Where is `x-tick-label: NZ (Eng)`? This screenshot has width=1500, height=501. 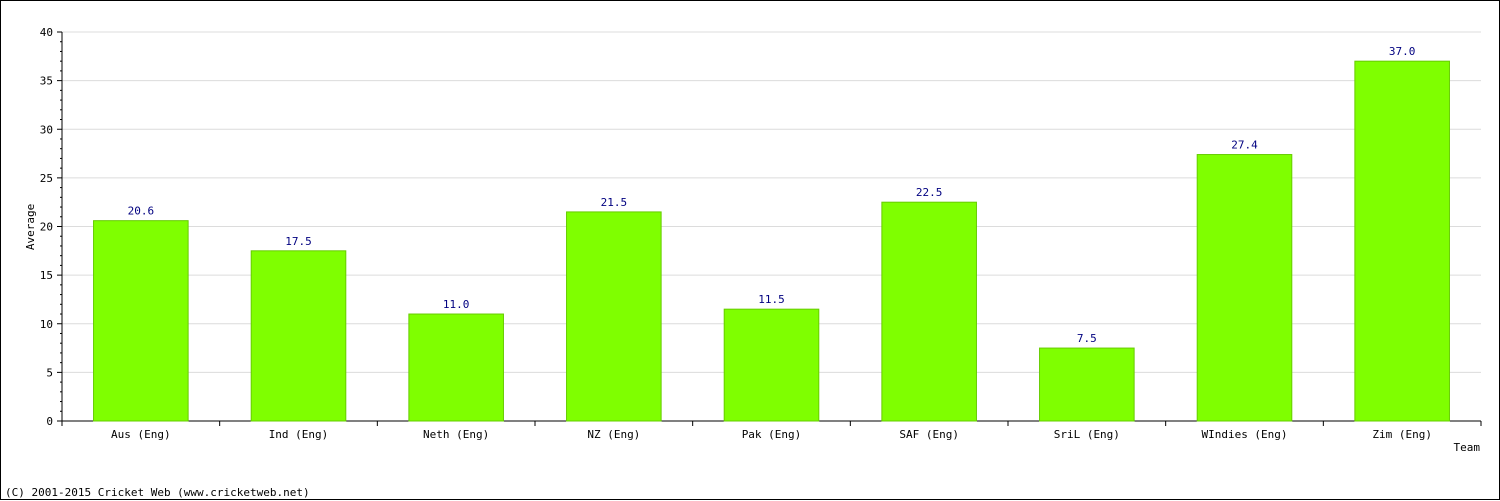
x-tick-label: NZ (Eng) is located at coordinates (613, 434).